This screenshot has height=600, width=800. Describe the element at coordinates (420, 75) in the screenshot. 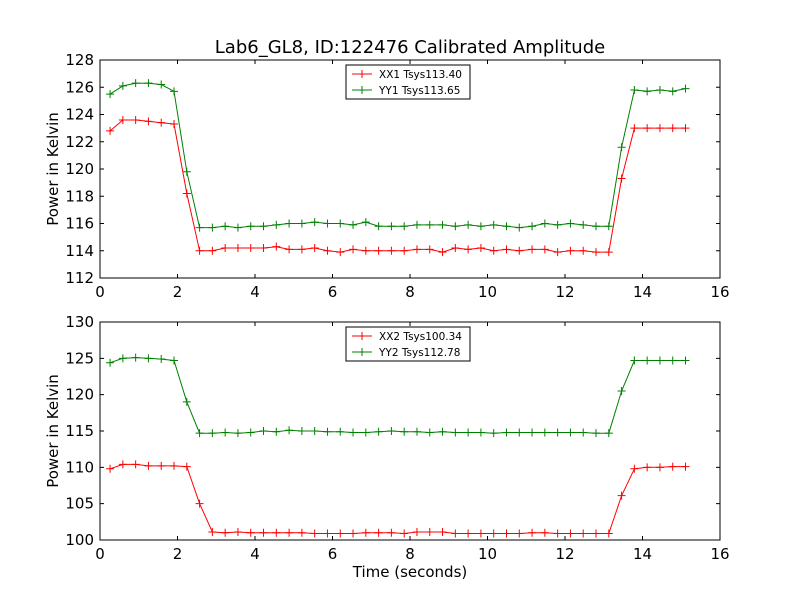

I see `top-legend-label-1: XX1 Tsys113.40` at that location.